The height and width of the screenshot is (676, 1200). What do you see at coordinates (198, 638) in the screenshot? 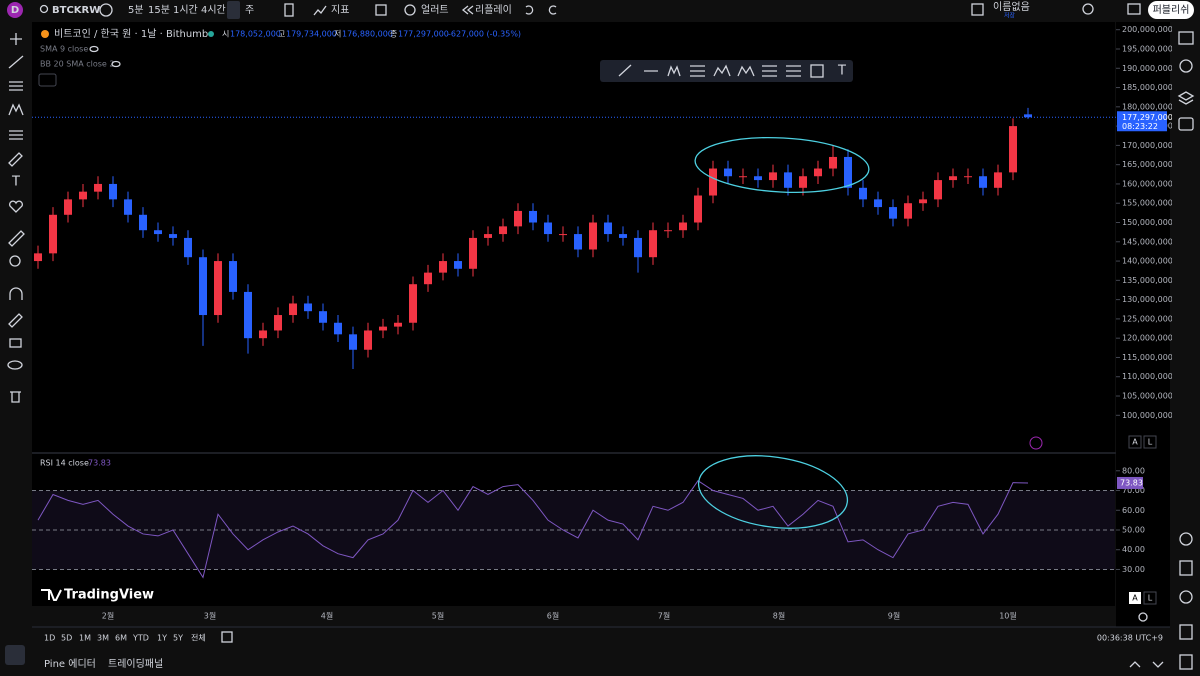
I see `range-button: 전체` at bounding box center [198, 638].